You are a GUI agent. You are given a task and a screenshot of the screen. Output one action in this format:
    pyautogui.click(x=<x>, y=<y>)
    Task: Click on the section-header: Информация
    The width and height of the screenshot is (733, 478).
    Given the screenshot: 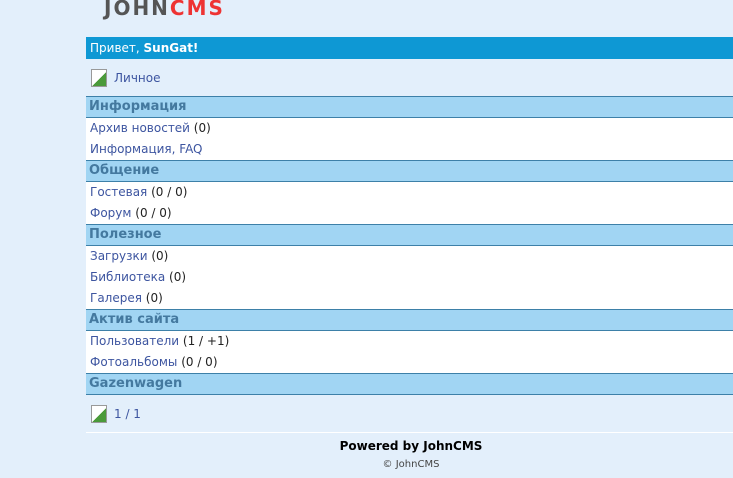 What is the action you would take?
    pyautogui.click(x=409, y=107)
    